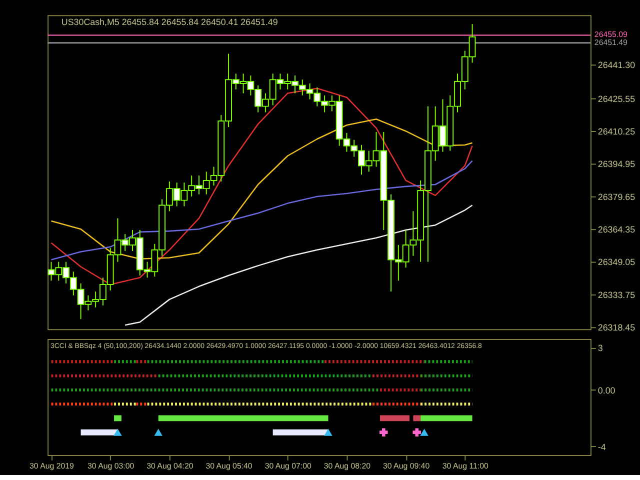 The image size is (640, 480). Describe the element at coordinates (52, 465) in the screenshot. I see `x-tick-label: 30 Aug 2019` at that location.